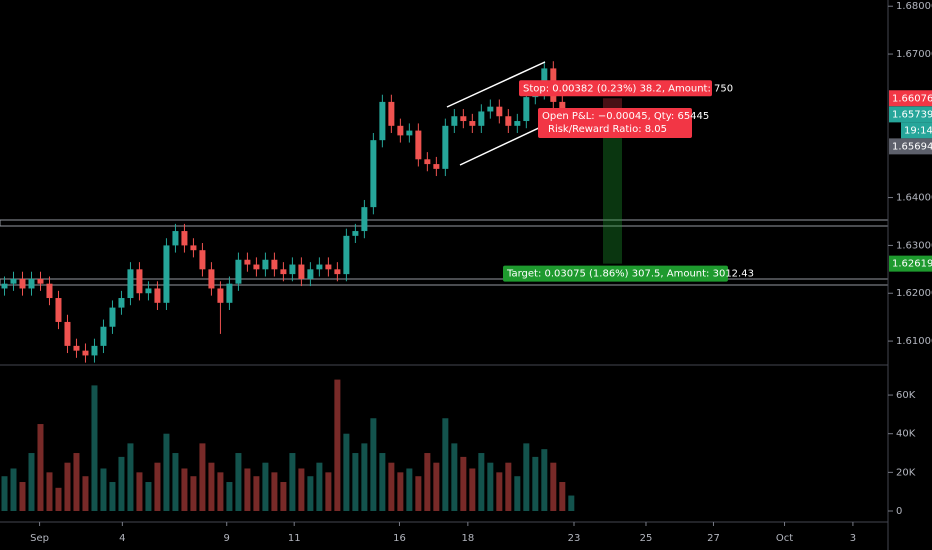  What do you see at coordinates (122, 538) in the screenshot?
I see `x-tick-label: 4` at bounding box center [122, 538].